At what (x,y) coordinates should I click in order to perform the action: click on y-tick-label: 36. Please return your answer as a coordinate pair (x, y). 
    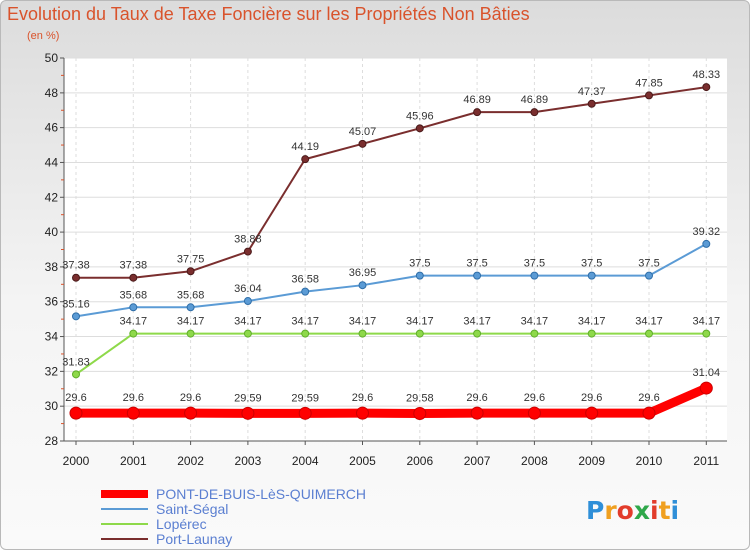
    Looking at the image, I should click on (52, 302).